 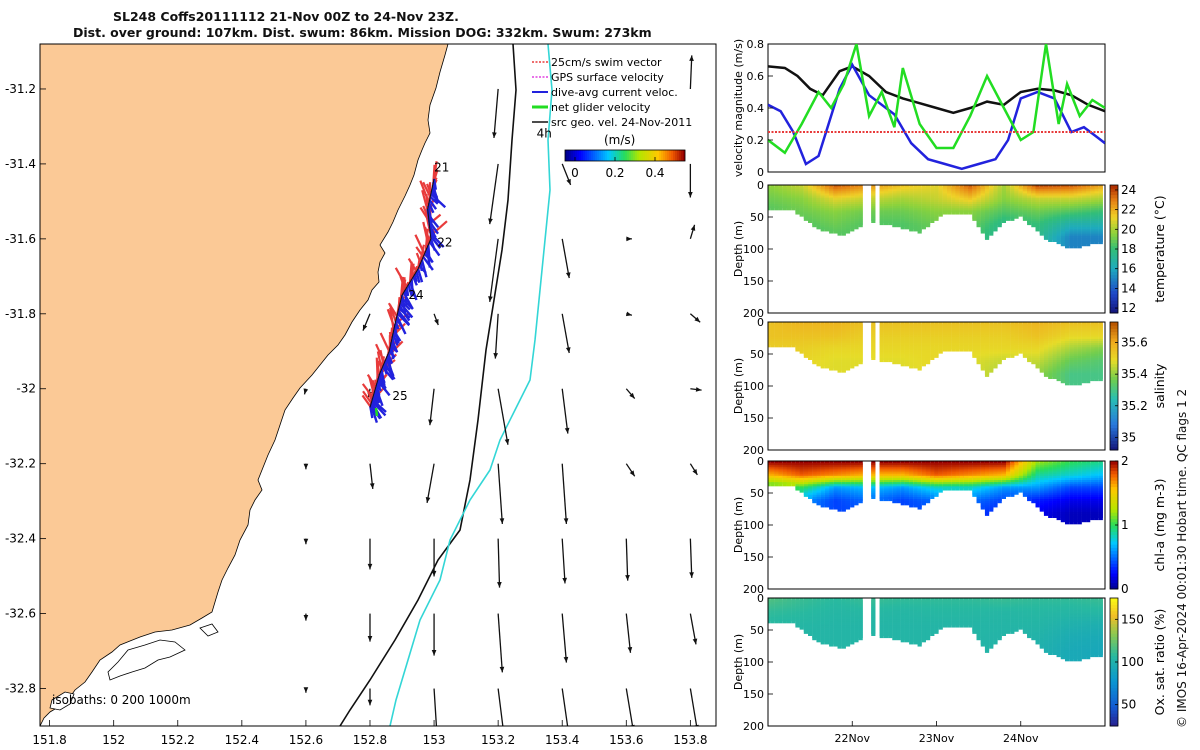 What do you see at coordinates (500, 493) in the screenshot?
I see `geovel-arrow-shaft` at bounding box center [500, 493].